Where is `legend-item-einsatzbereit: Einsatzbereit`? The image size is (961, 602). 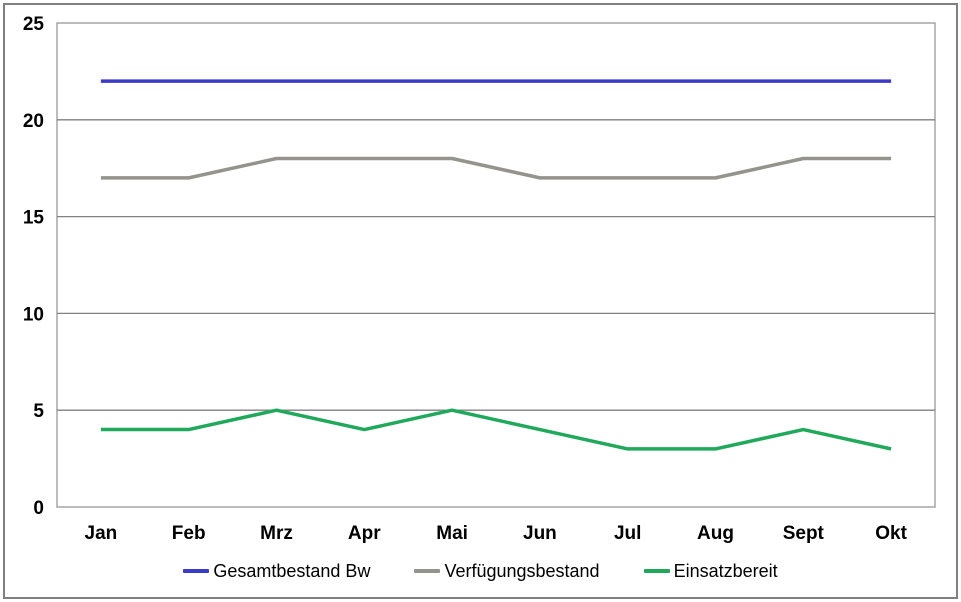
legend-item-einsatzbereit: Einsatzbereit is located at coordinates (710, 571).